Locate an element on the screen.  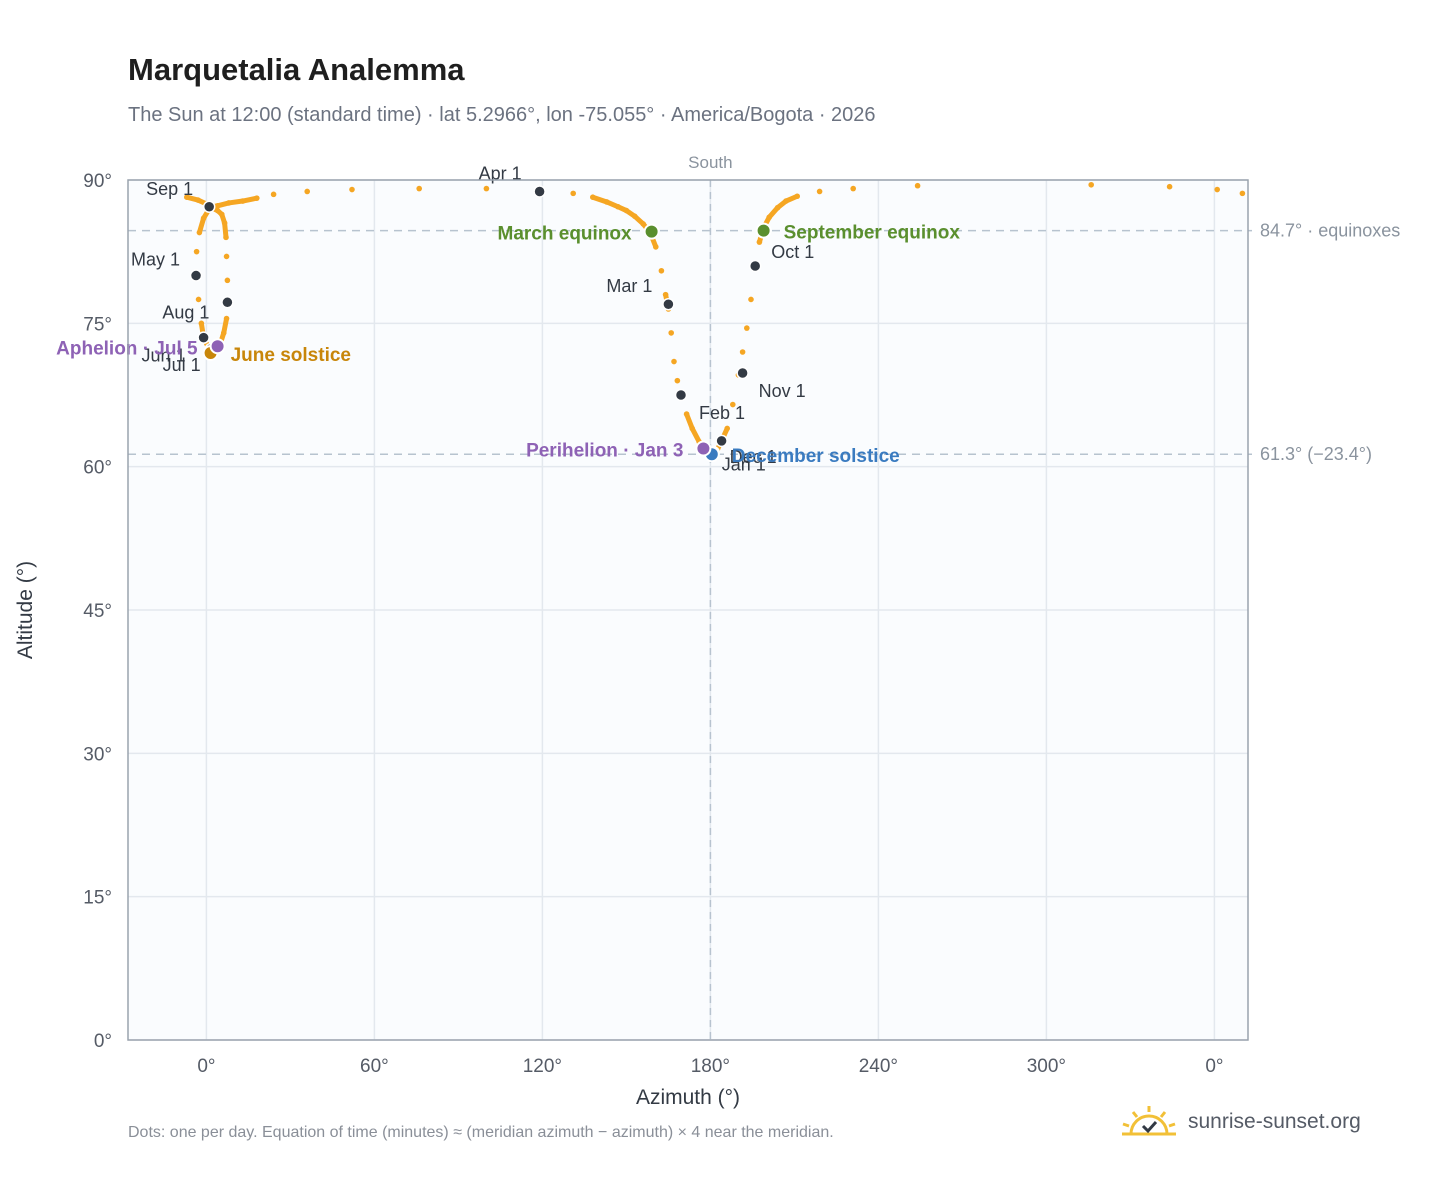
month-label: Apr 1 is located at coordinates (500, 173).